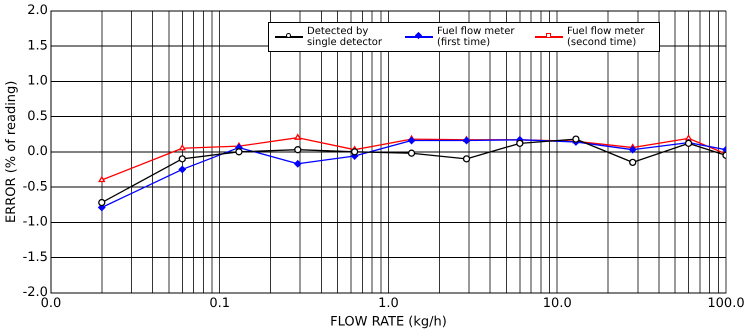  I want to click on y-tick-label: 0.5, so click(37, 116).